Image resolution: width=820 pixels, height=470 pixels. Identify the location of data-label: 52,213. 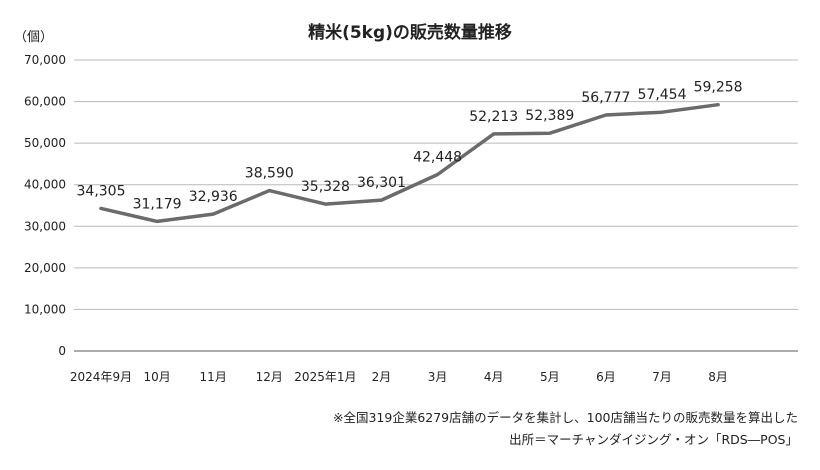
(493, 117).